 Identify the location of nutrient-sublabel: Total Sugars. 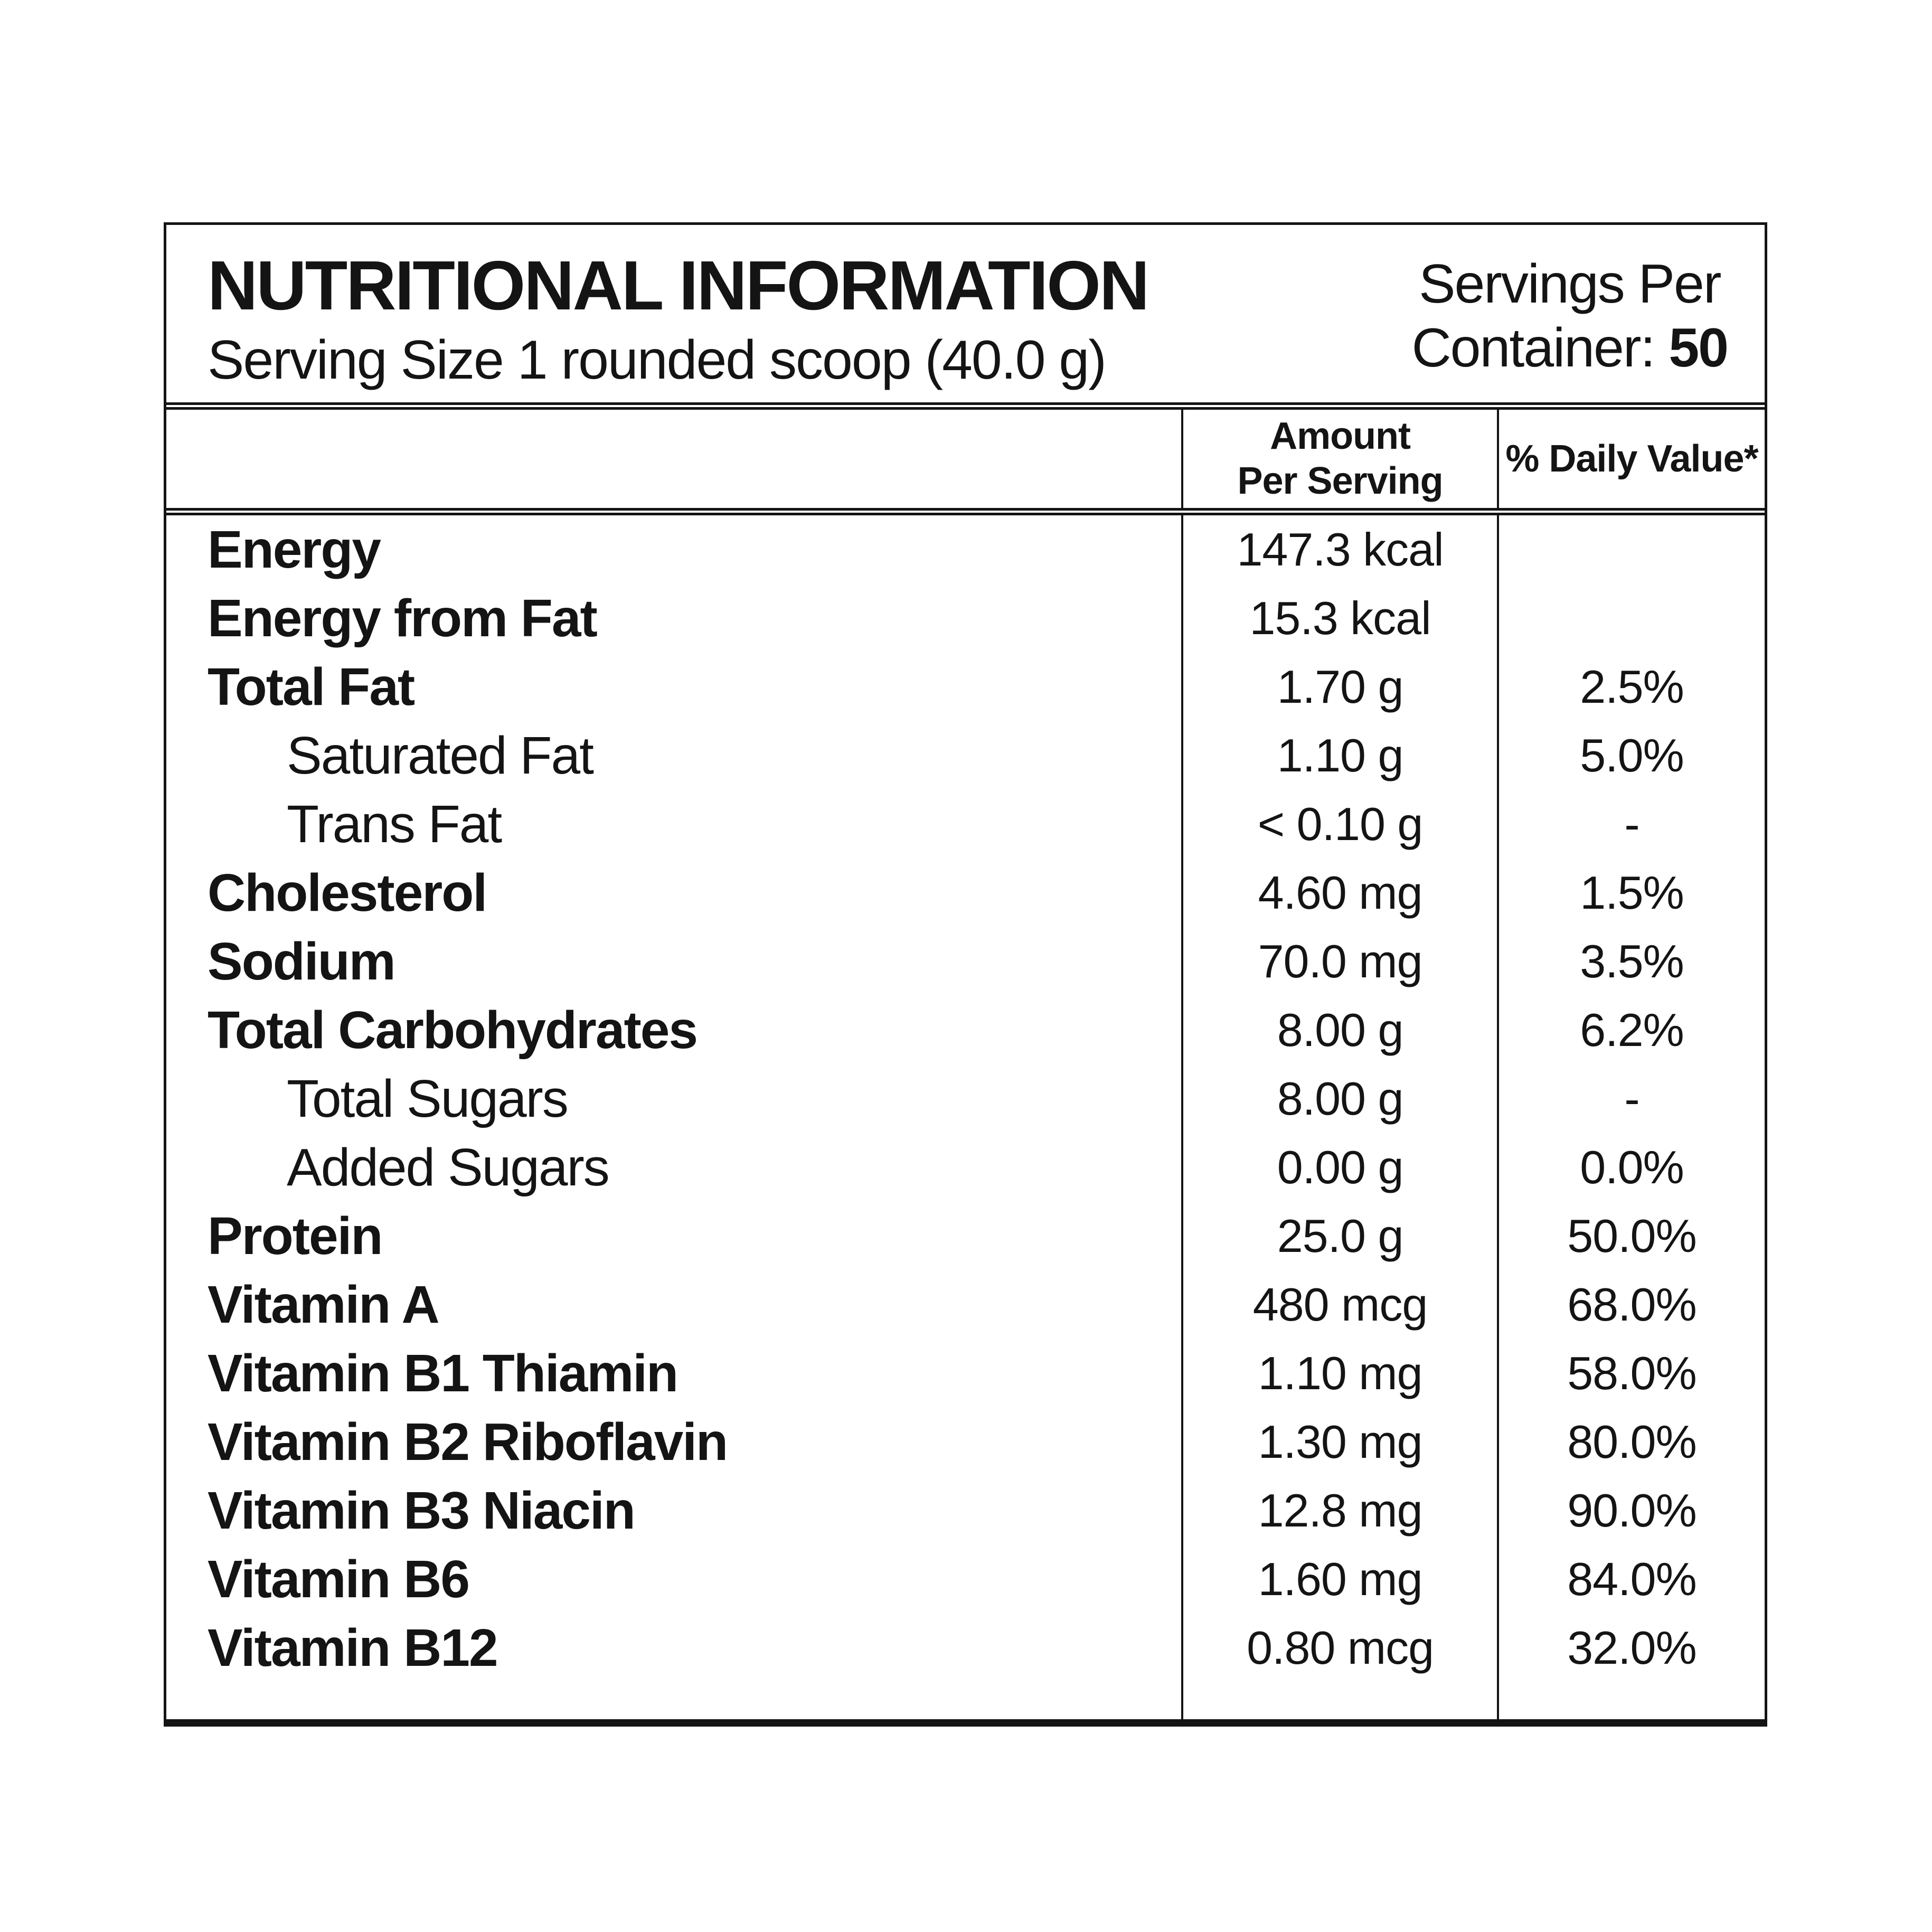
(428, 1099).